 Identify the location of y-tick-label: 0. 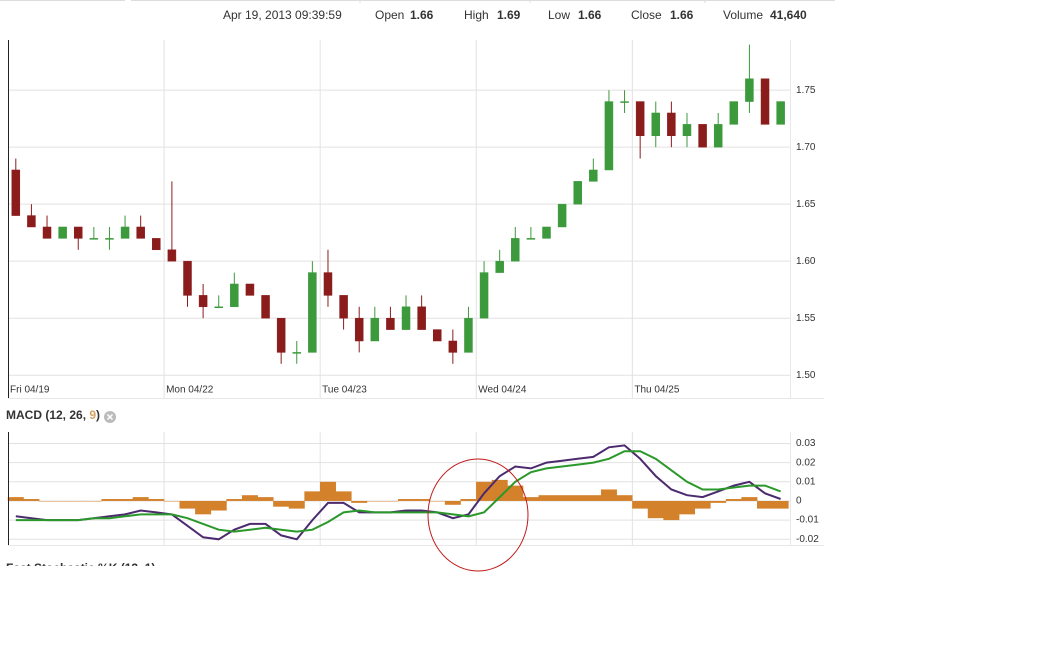
(799, 501).